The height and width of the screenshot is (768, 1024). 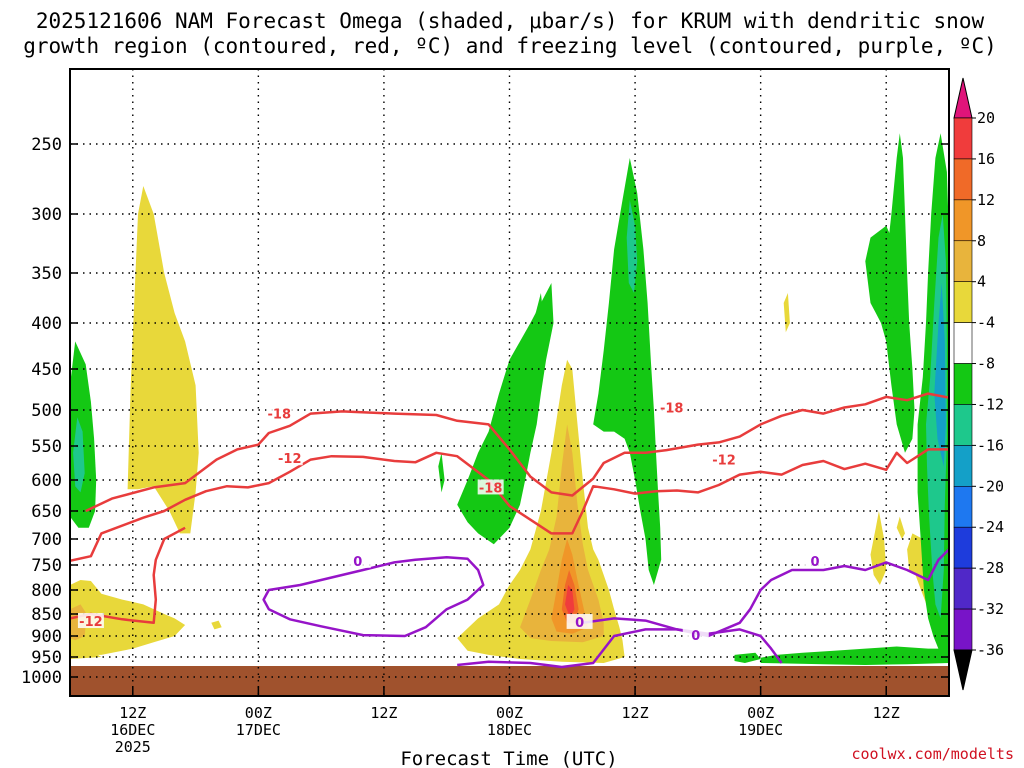 I want to click on dgz-label-minus12-a-bg, so click(x=289, y=458).